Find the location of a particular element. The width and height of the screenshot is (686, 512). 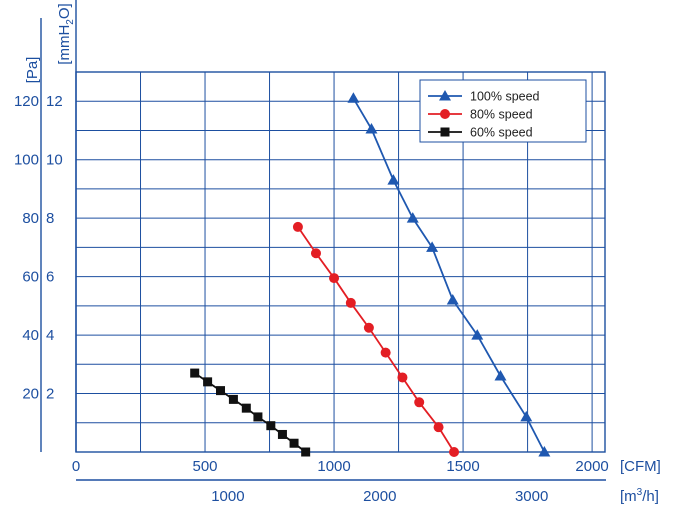

legend-label: 60% speed is located at coordinates (501, 133).